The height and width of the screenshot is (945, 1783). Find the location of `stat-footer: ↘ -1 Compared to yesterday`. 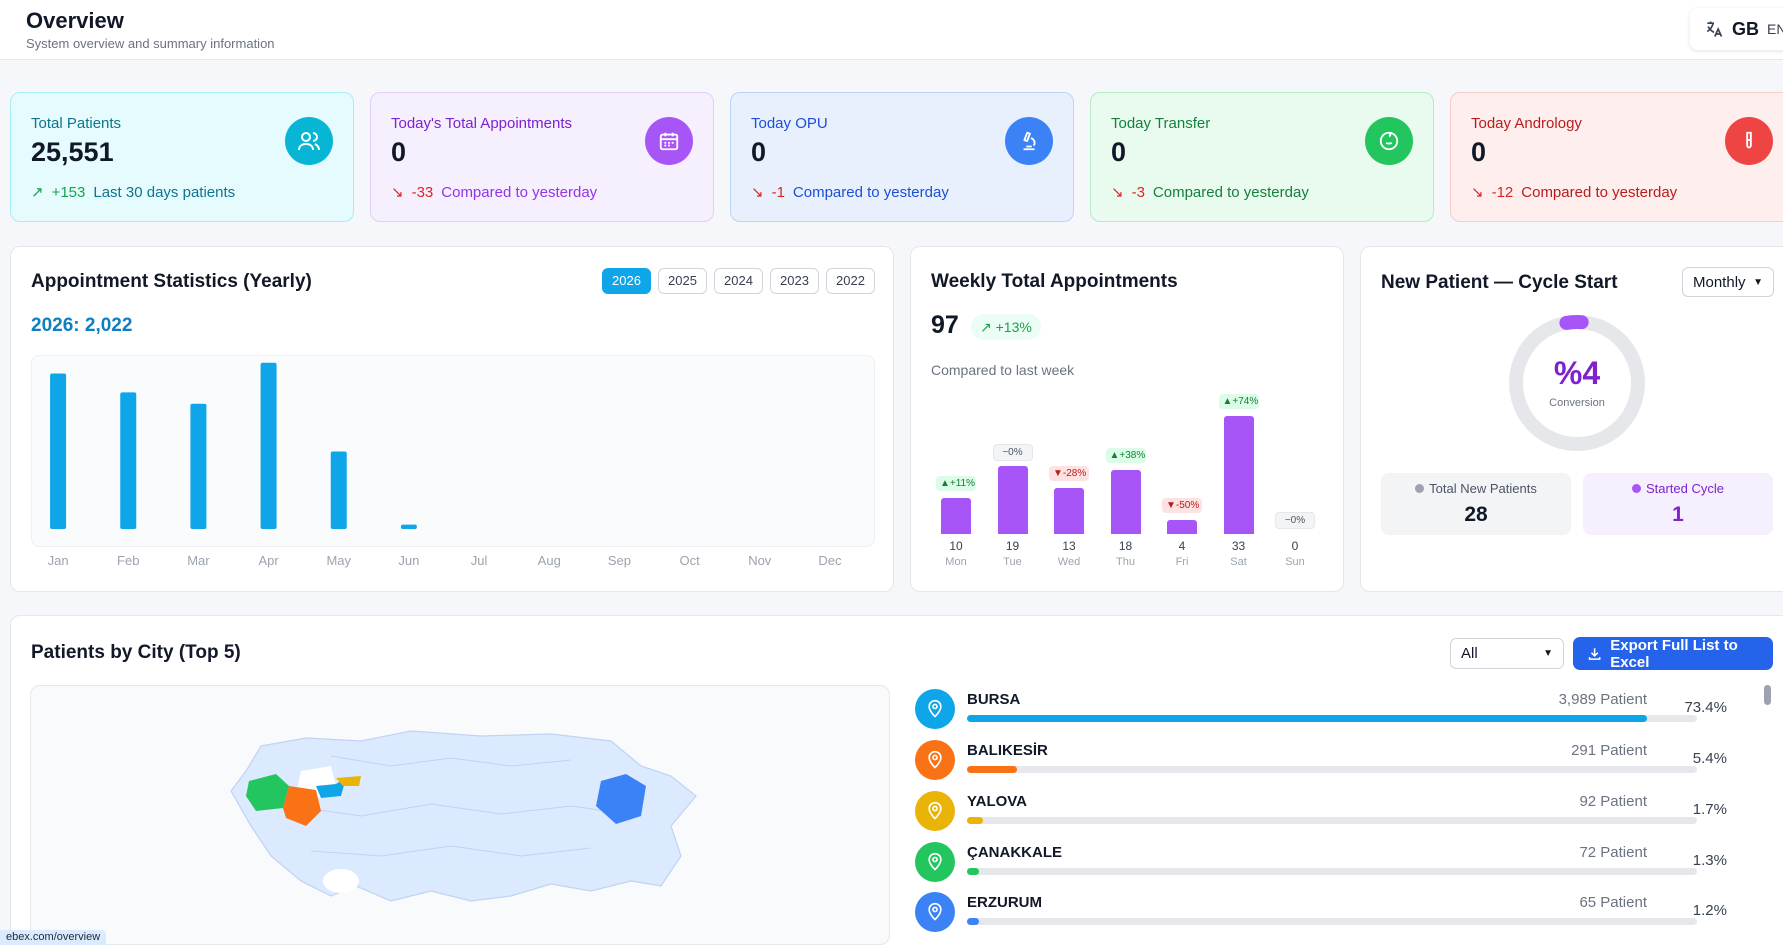

stat-footer: ↘ -1 Compared to yesterday is located at coordinates (850, 192).